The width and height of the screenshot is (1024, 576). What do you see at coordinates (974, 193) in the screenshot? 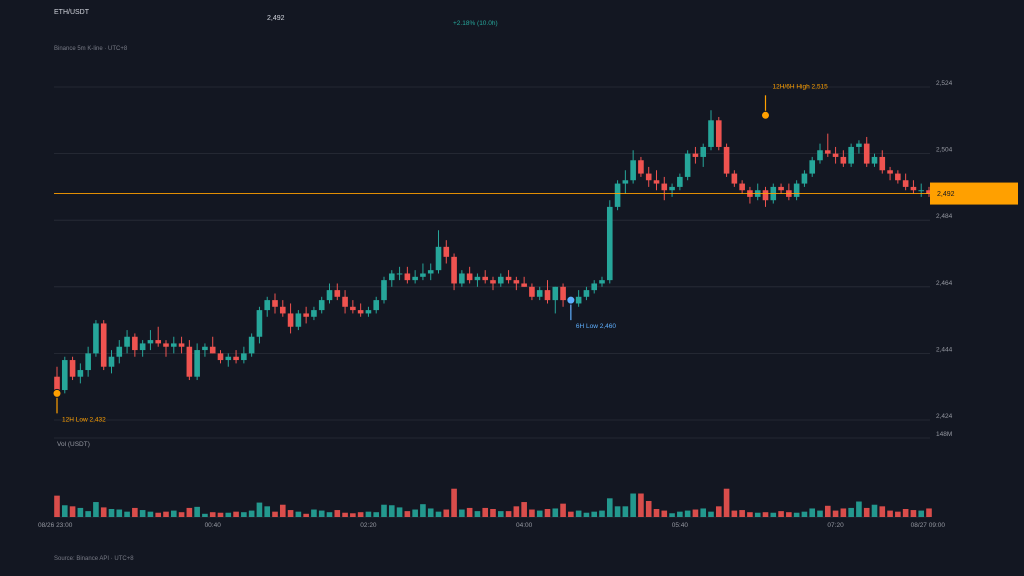
I see `last-price-tag` at bounding box center [974, 193].